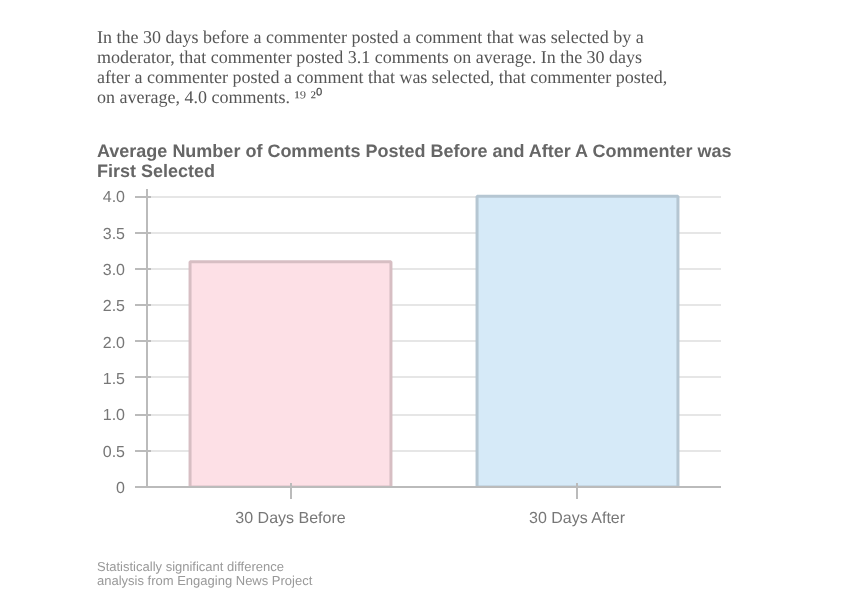 This screenshot has width=848, height=612. I want to click on y-tick-label: 1.5, so click(114, 378).